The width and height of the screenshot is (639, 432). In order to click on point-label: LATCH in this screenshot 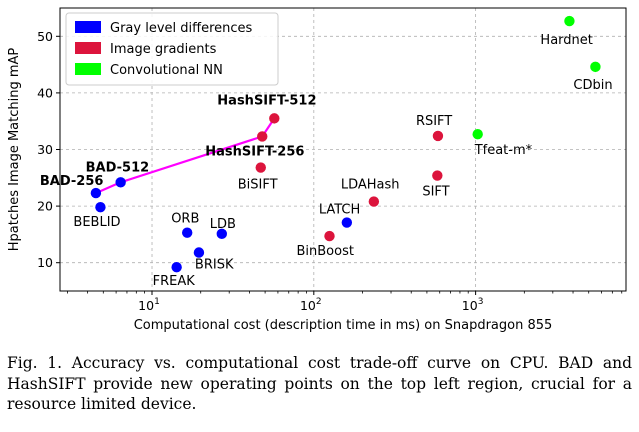, I will do `click(339, 210)`.